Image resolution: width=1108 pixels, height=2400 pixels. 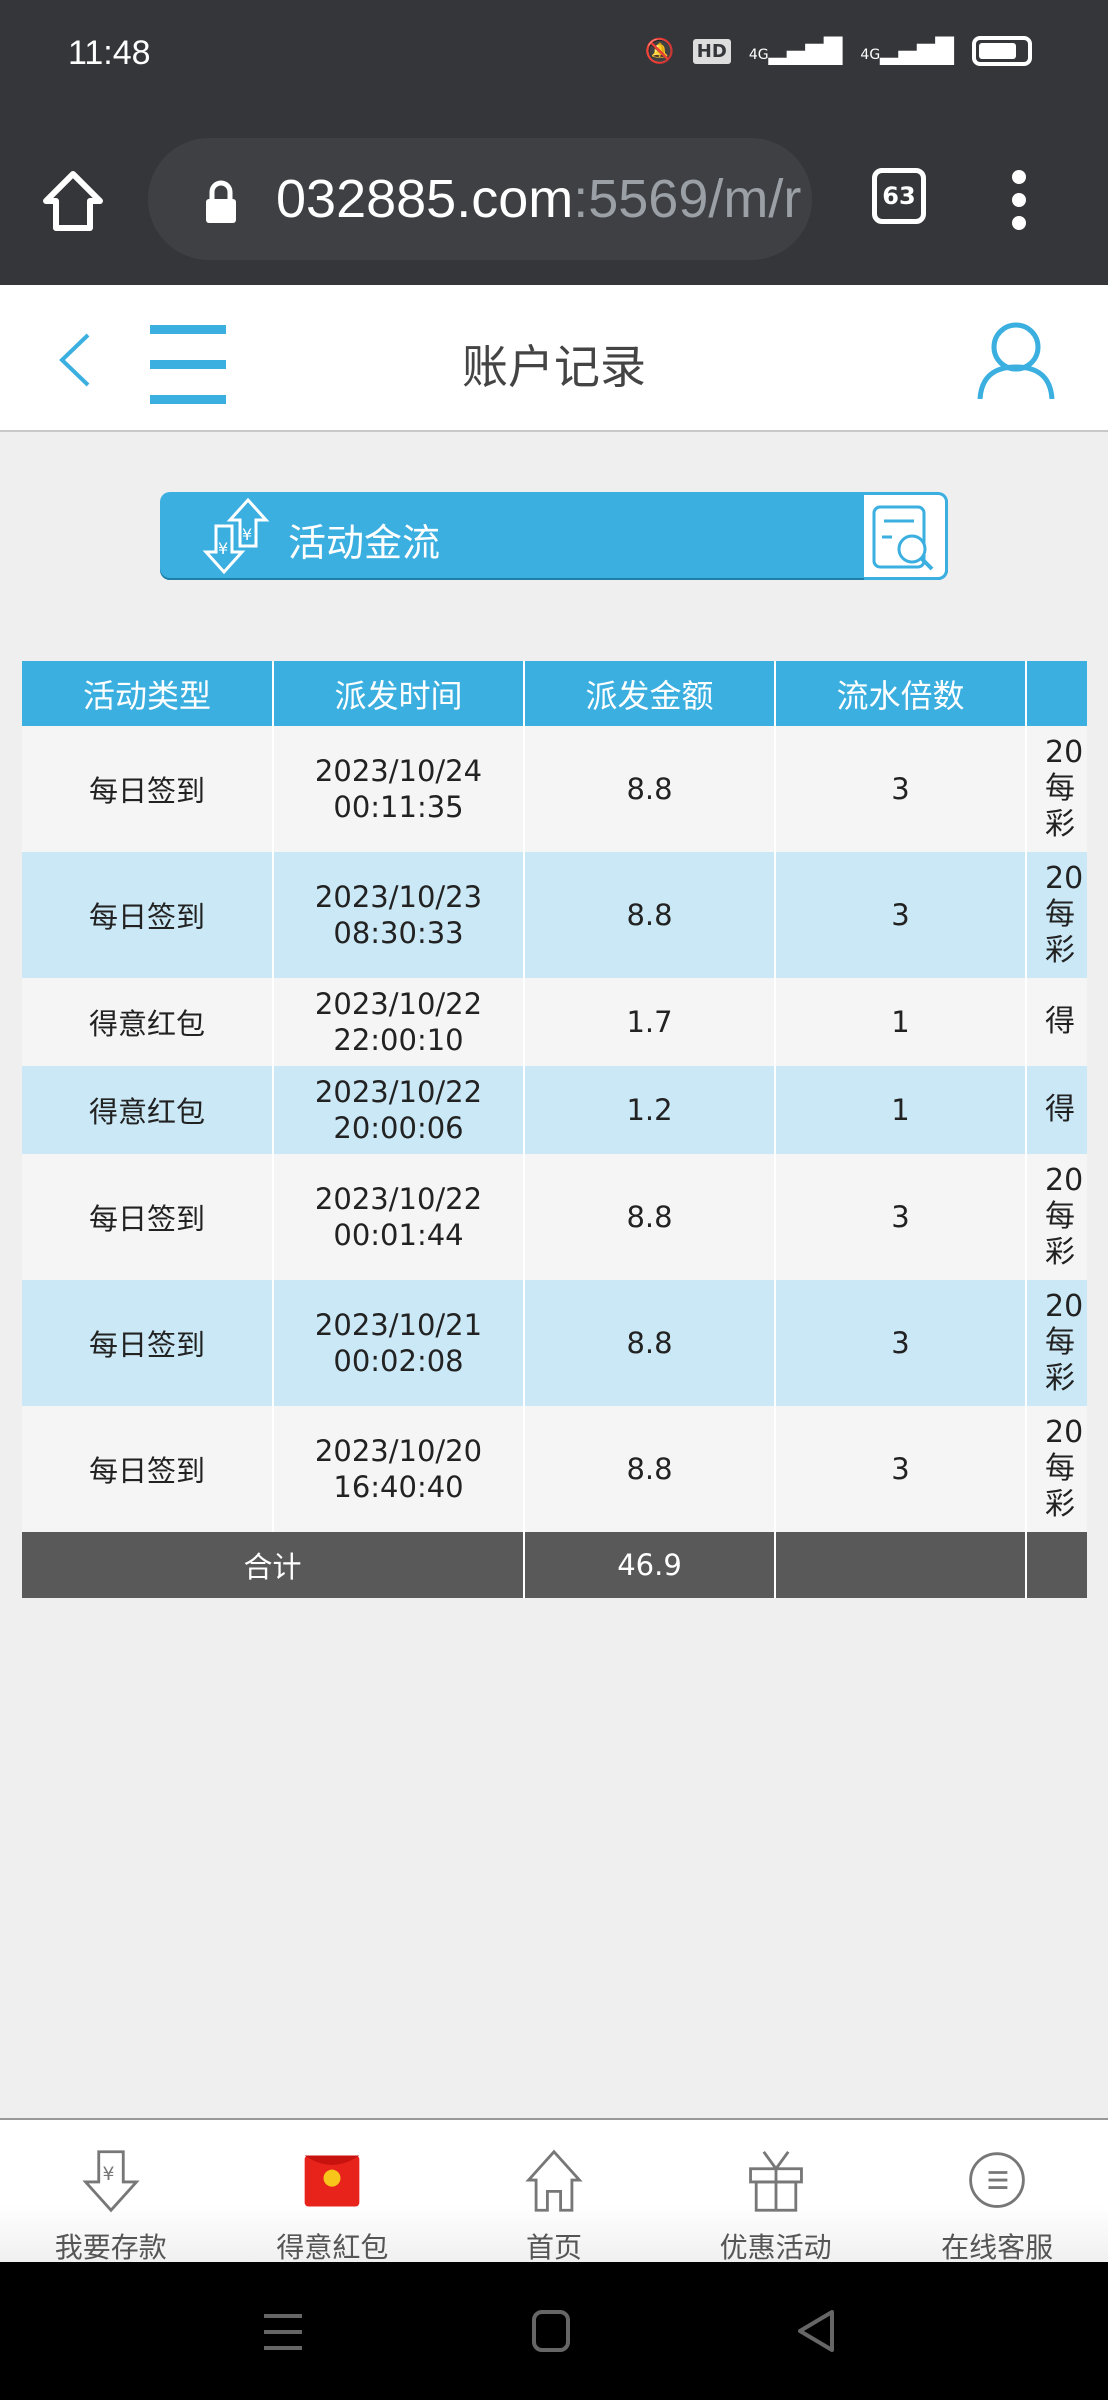 What do you see at coordinates (650, 1022) in the screenshot?
I see `cell-amount: 1.7` at bounding box center [650, 1022].